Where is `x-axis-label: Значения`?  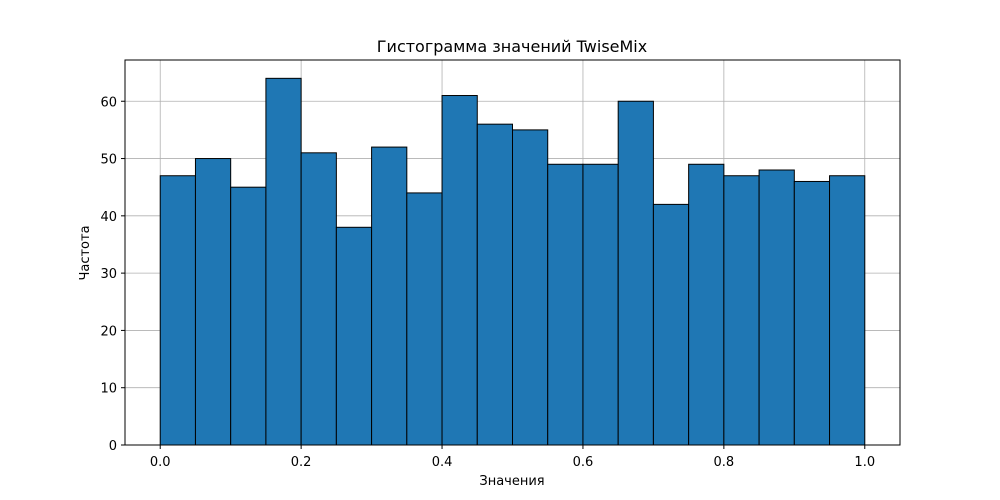 x-axis-label: Значения is located at coordinates (511, 481).